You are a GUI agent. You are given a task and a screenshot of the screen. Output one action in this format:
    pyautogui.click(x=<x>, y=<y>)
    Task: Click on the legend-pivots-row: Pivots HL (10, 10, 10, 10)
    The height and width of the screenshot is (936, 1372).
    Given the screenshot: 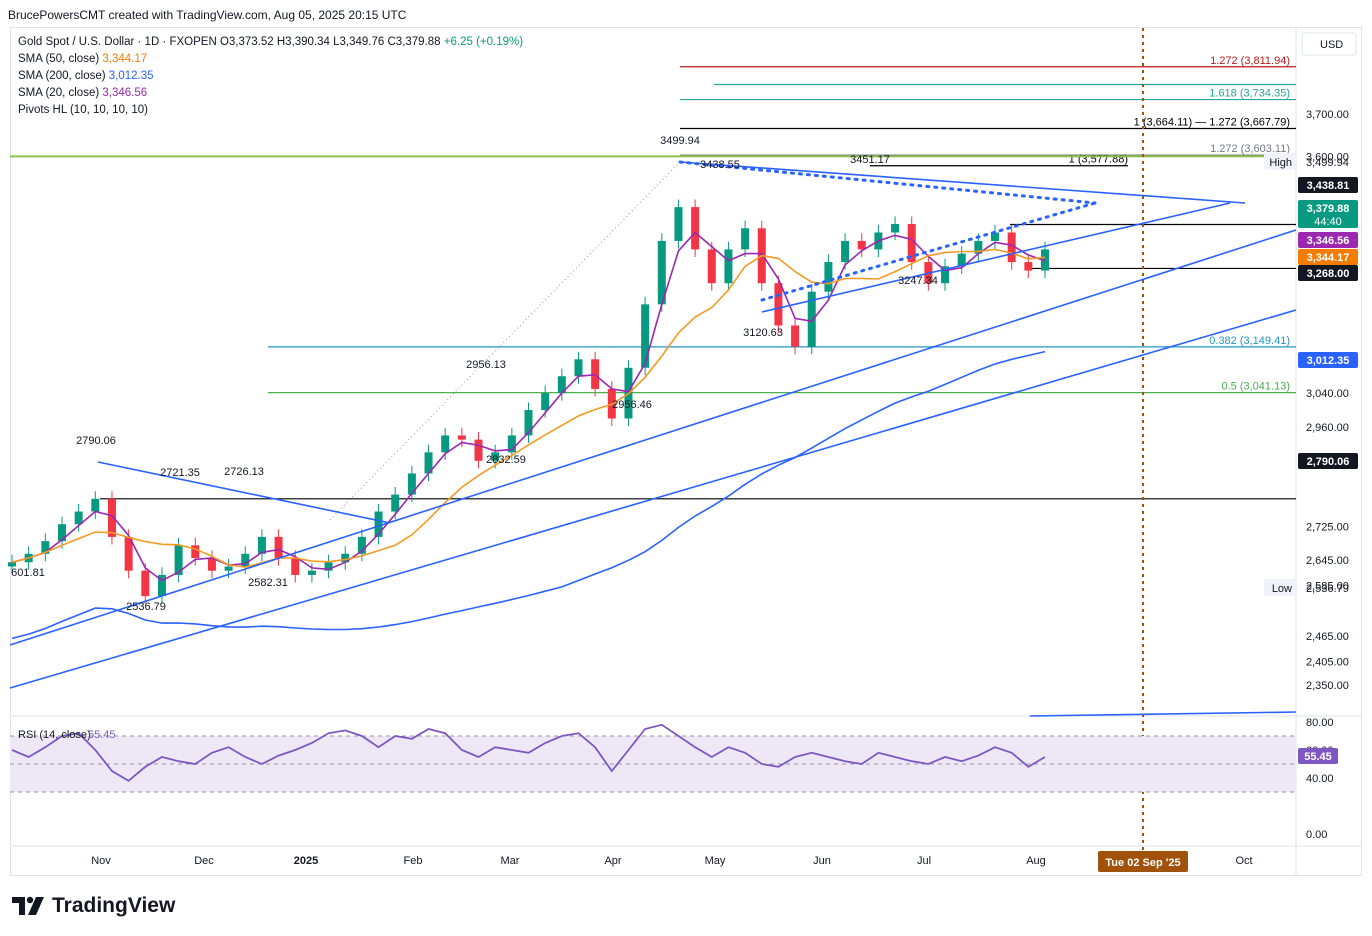 What is the action you would take?
    pyautogui.click(x=270, y=110)
    